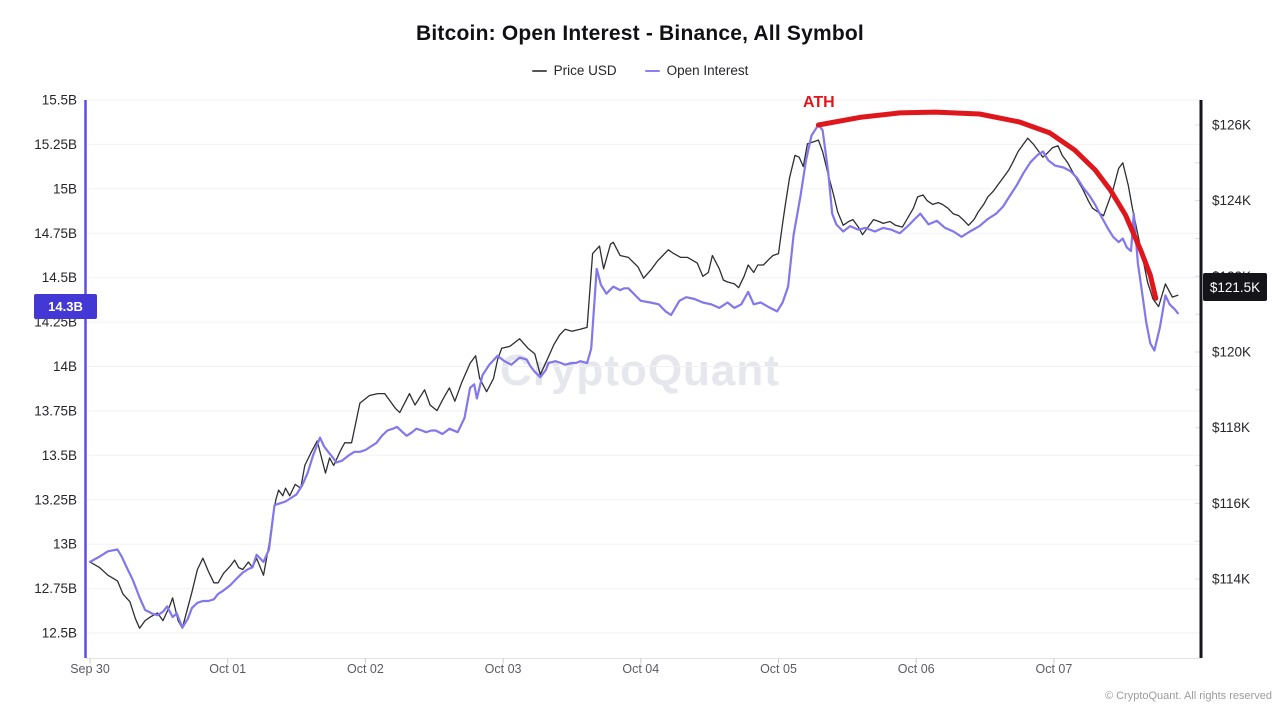 The image size is (1280, 720). What do you see at coordinates (585, 70) in the screenshot?
I see `legend-price-label: Price USD` at bounding box center [585, 70].